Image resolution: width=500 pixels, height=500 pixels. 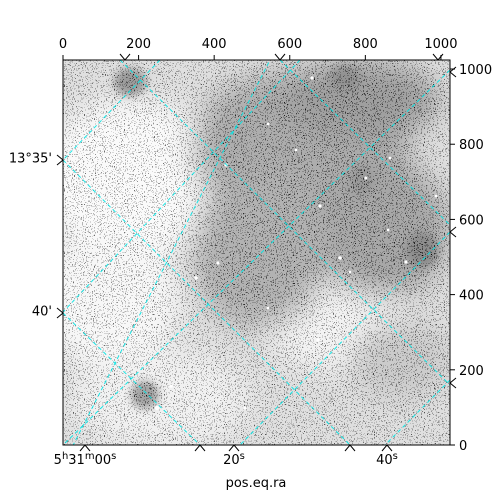 What do you see at coordinates (365, 44) in the screenshot?
I see `top-tick-label-4: 800` at bounding box center [365, 44].